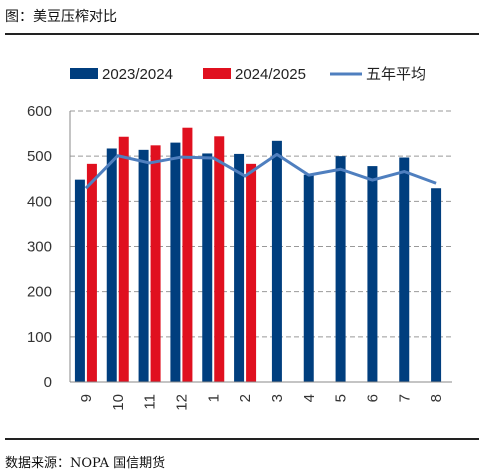 This screenshot has width=485, height=473. Describe the element at coordinates (309, 398) in the screenshot. I see `x-tick-label: 4` at that location.